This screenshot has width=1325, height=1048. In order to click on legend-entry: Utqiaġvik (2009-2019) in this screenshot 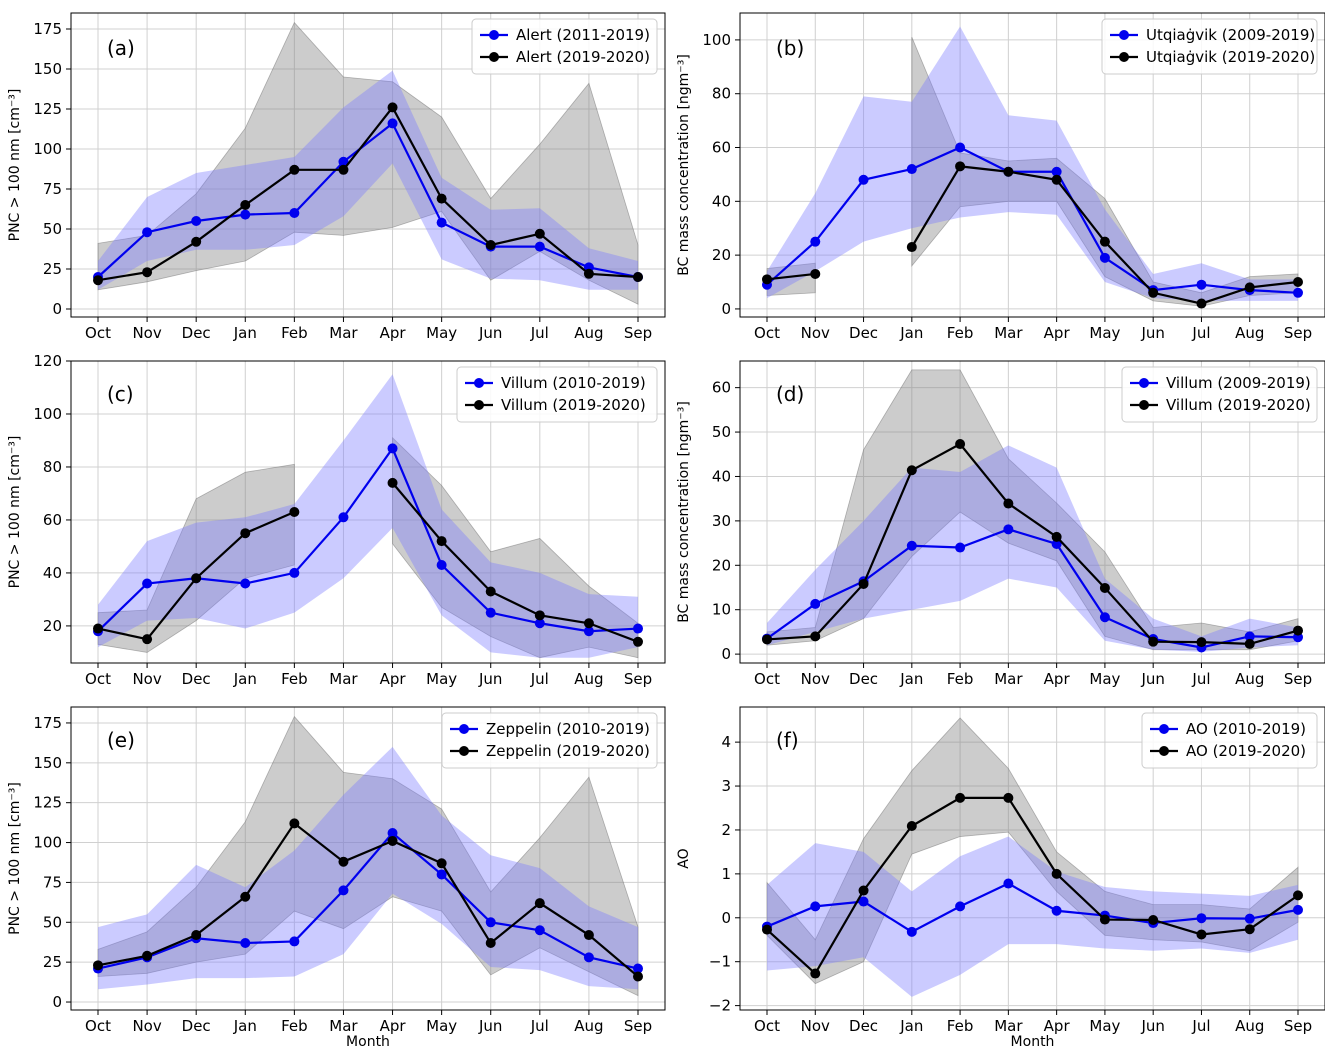, I will do `click(1230, 35)`.